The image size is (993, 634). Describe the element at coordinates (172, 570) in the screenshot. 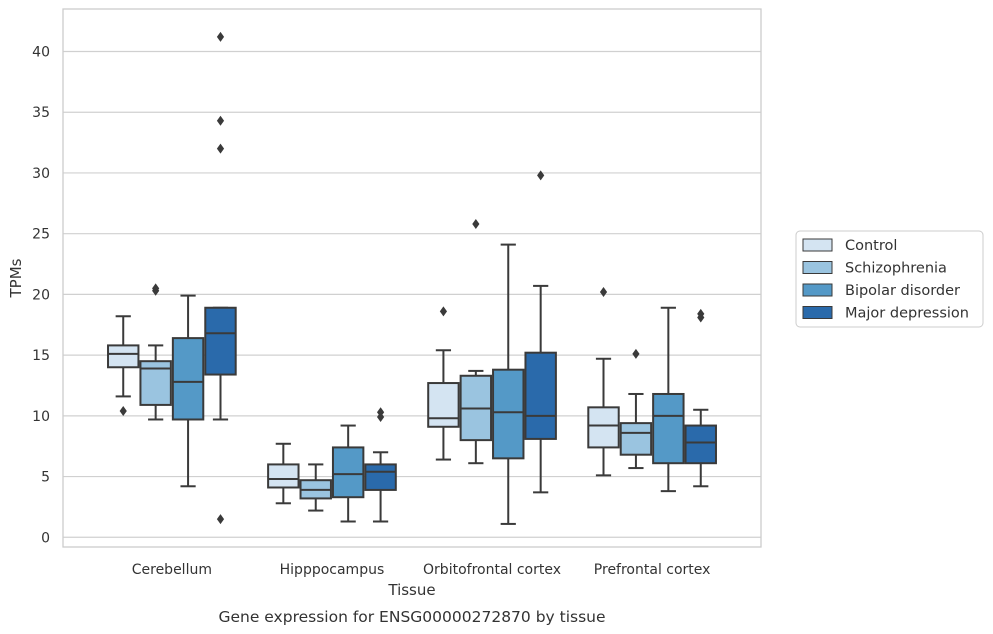

I see `x-tick-label: Cerebellum` at that location.